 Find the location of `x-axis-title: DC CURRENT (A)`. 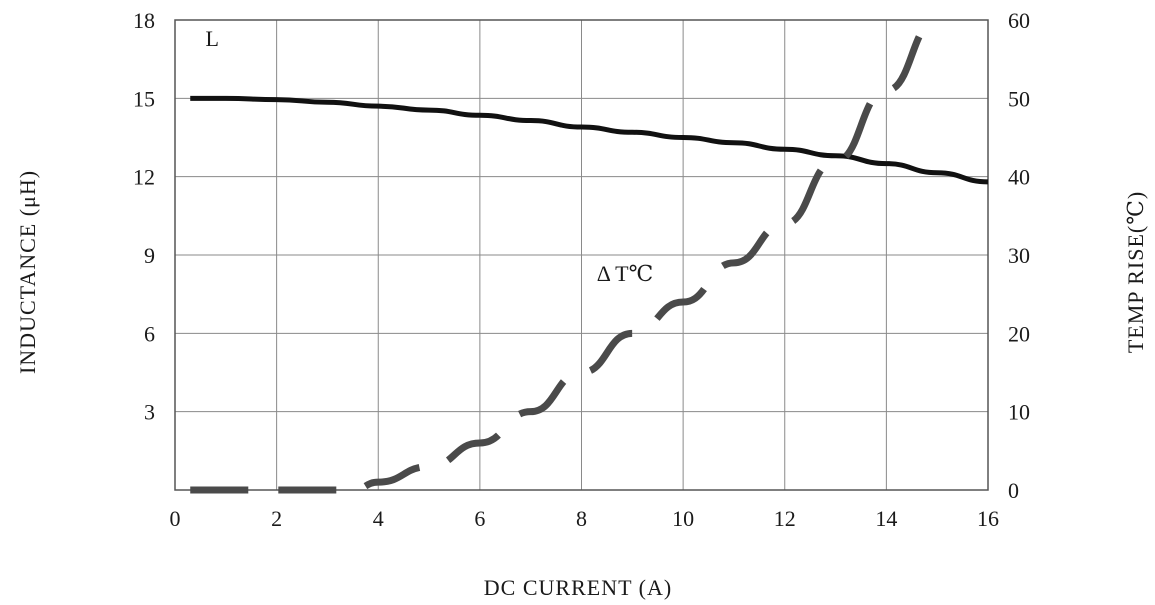

x-axis-title: DC CURRENT (A) is located at coordinates (578, 587).